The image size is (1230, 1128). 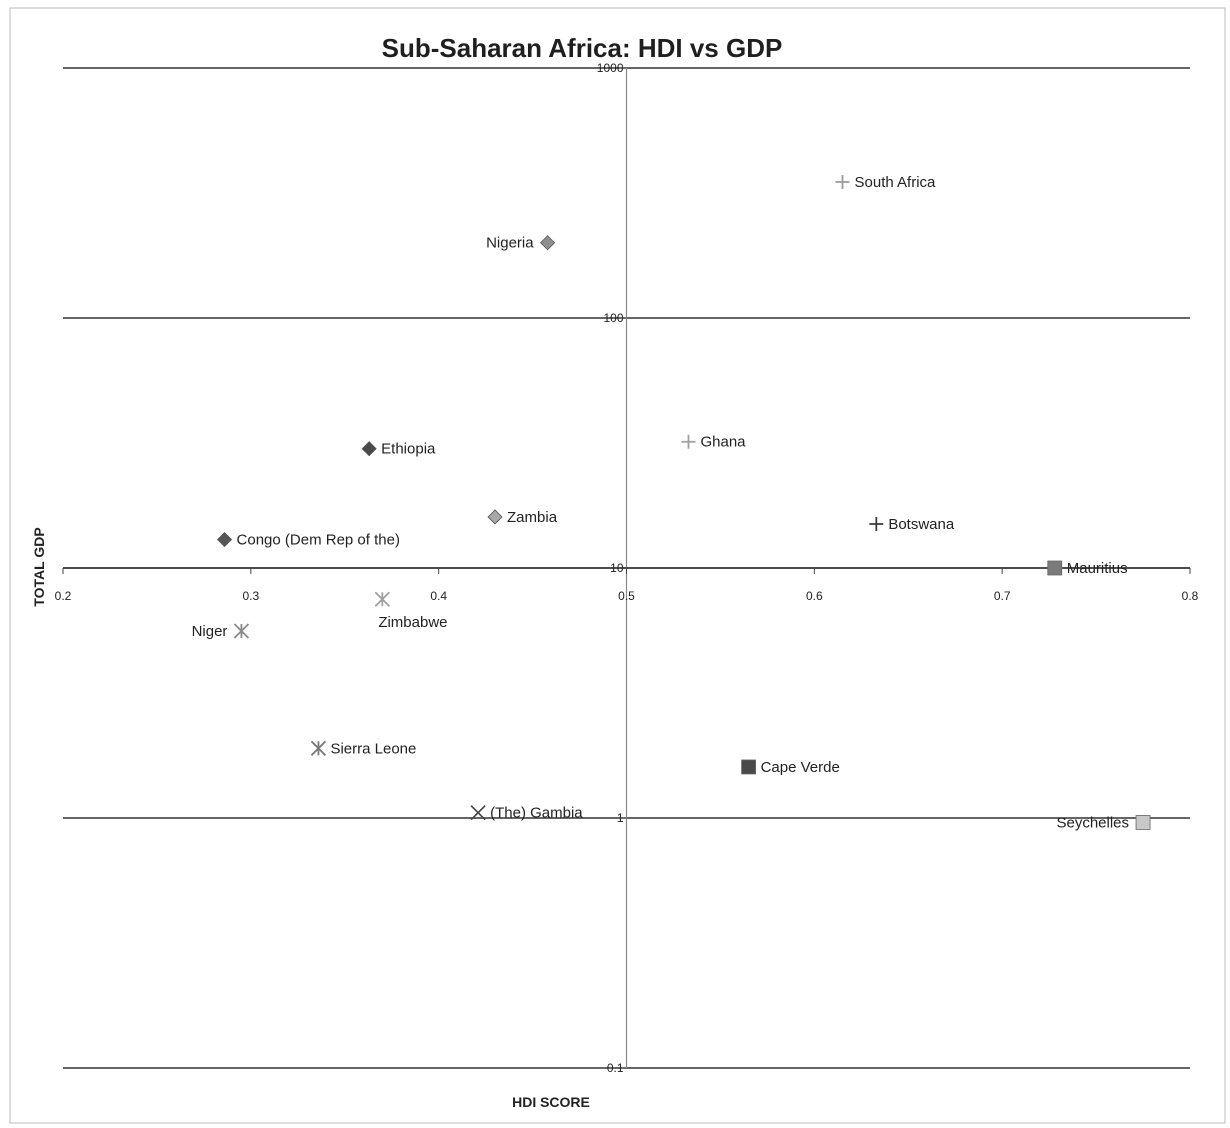 I want to click on y-tick-label: 1, so click(x=620, y=818).